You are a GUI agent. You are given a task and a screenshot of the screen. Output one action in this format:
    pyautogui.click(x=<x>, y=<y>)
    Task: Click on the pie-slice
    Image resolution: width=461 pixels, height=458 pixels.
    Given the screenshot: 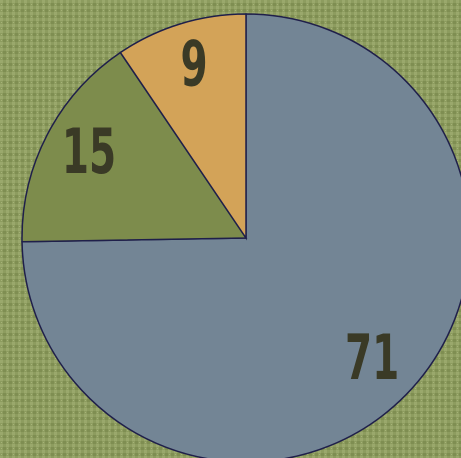 What is the action you would take?
    pyautogui.click(x=183, y=127)
    